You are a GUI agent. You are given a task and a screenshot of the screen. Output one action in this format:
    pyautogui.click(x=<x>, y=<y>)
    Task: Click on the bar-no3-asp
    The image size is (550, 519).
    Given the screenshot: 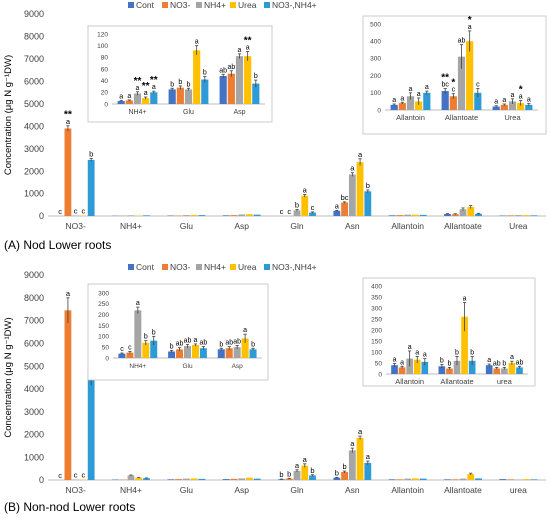 What is the action you would take?
    pyautogui.click(x=234, y=215)
    